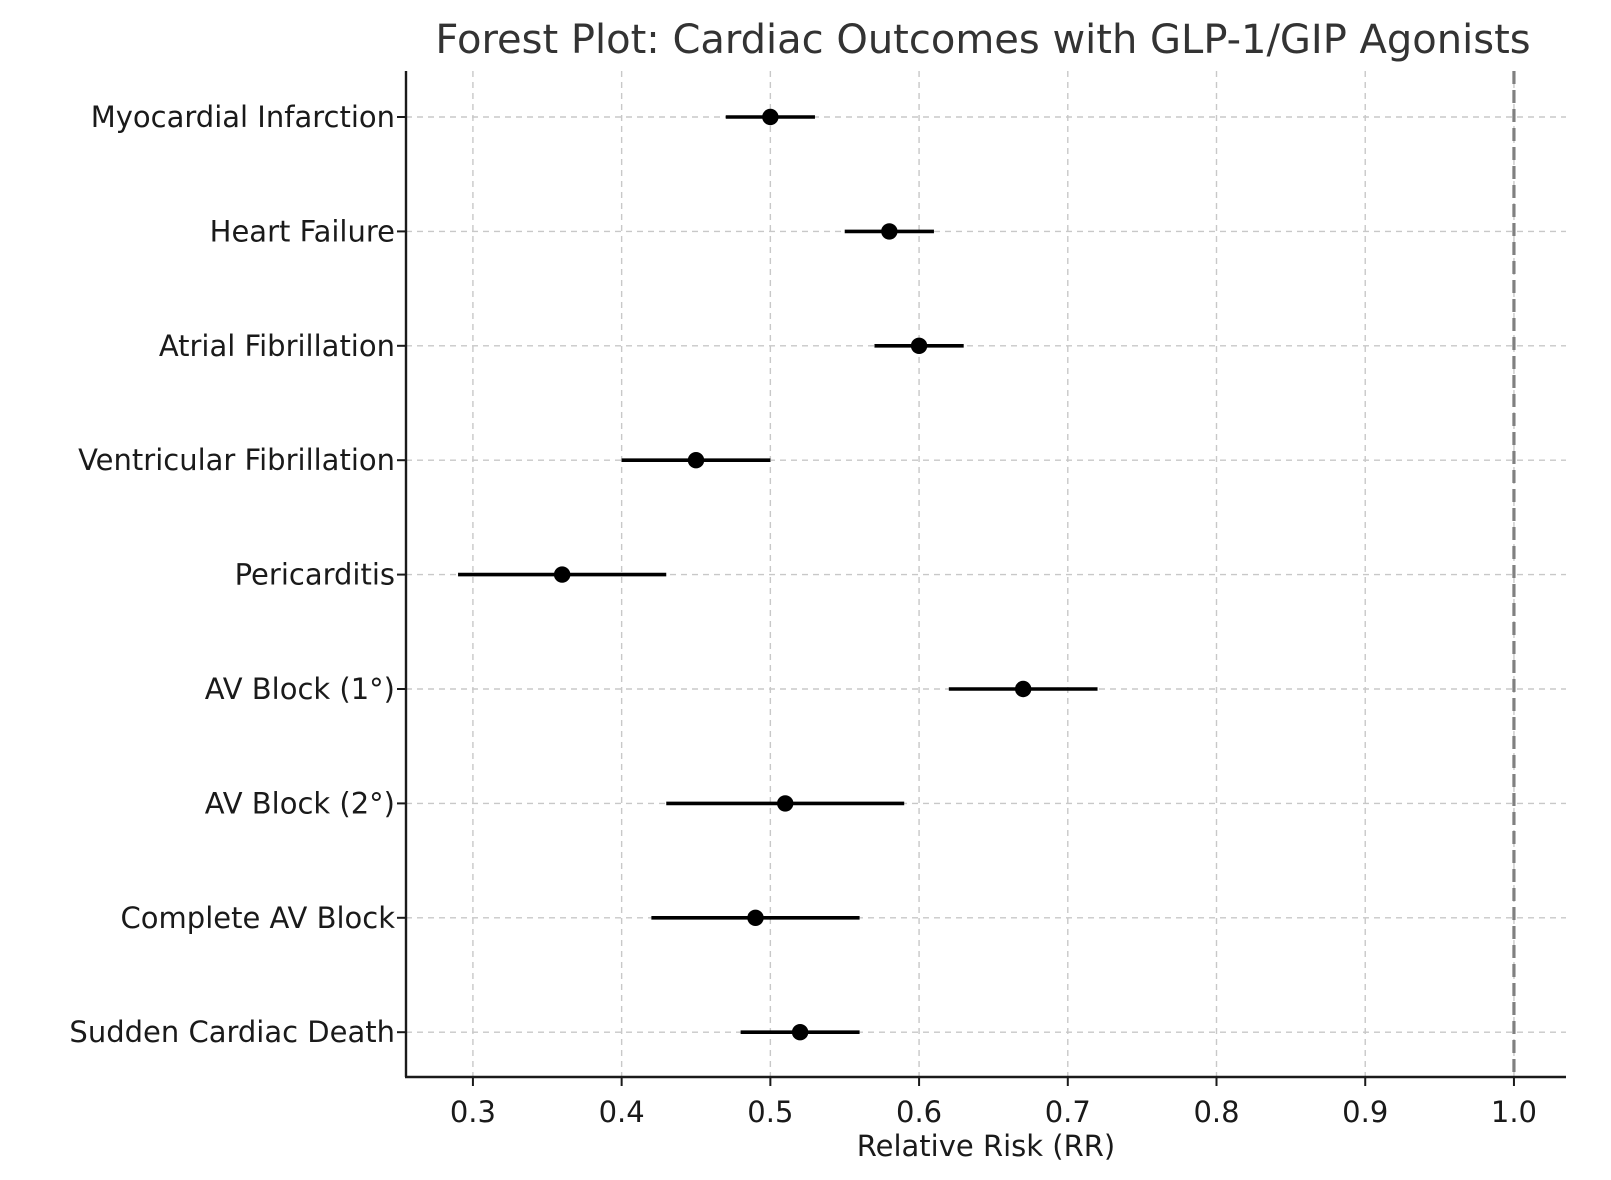 Image resolution: width=1611 pixels, height=1180 pixels. I want to click on x-tick-labels: 0.3 0.4 0.5 0.6 0.7 0.8 0.9 1.0, so click(993, 1103).